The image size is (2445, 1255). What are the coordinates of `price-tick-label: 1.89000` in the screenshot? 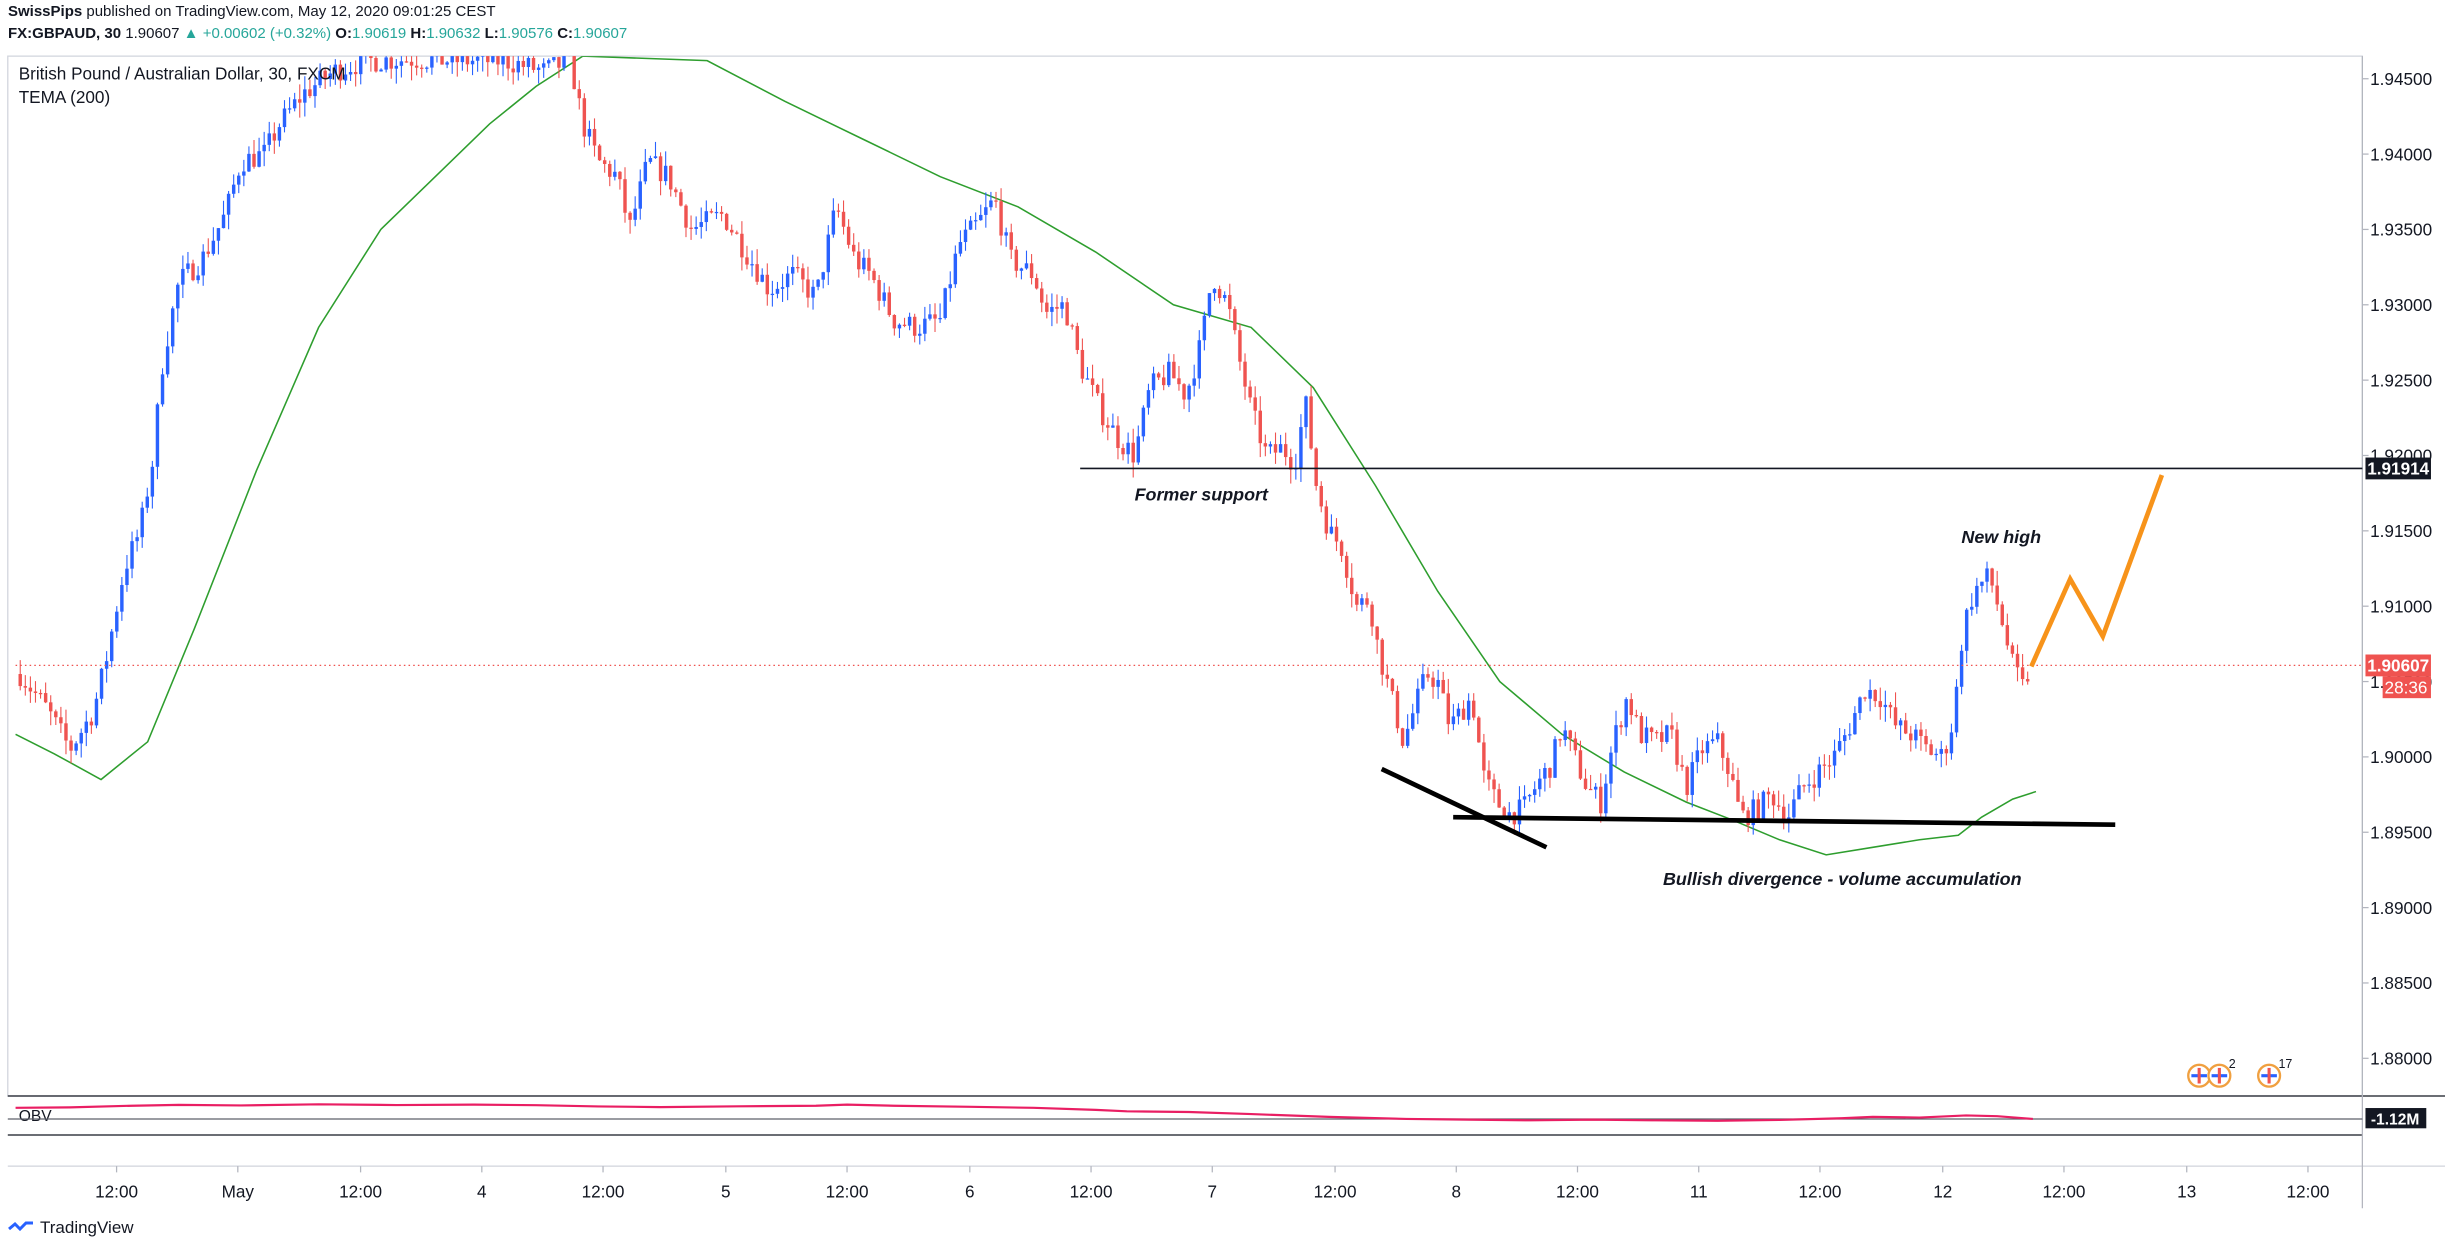 It's located at (2401, 908).